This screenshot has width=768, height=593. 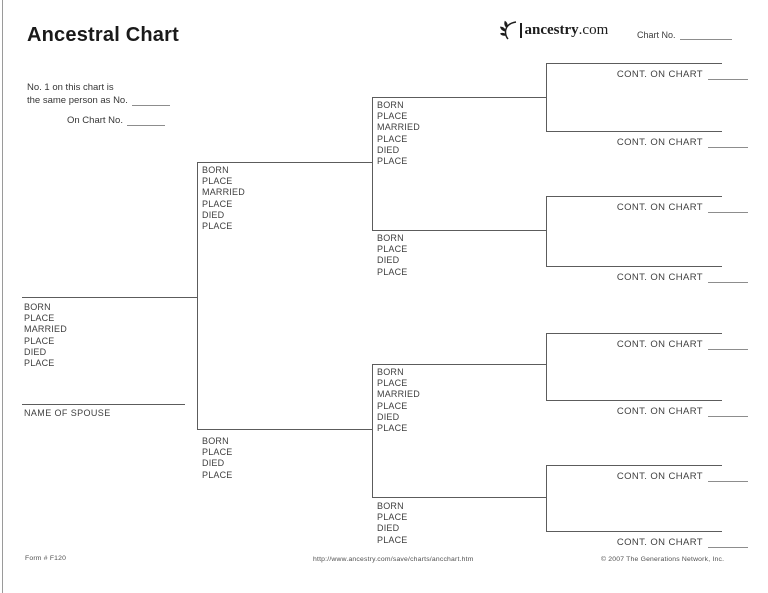 I want to click on paternal-grandfather-fields: BORN PLACE MARRIED PLACE DIED PLACE, so click(x=398, y=133).